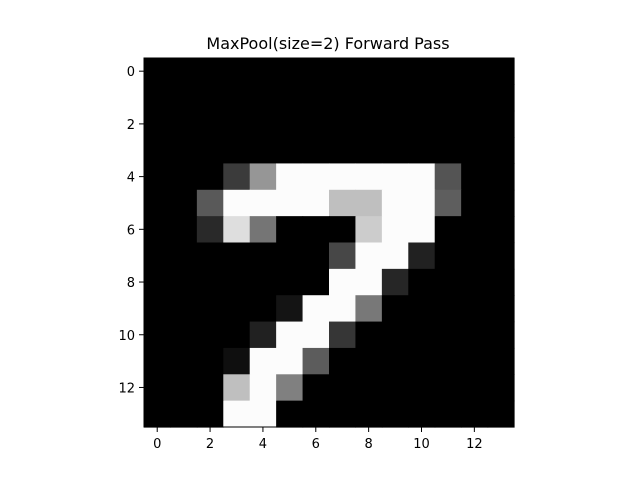  Describe the element at coordinates (126, 388) in the screenshot. I see `y-tick-label: 12` at that location.